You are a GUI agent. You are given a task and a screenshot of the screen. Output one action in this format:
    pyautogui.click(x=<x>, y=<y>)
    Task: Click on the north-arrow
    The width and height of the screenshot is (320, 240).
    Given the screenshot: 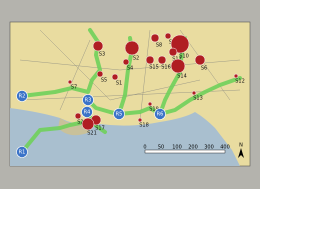 What is the action you would take?
    pyautogui.click(x=241, y=153)
    